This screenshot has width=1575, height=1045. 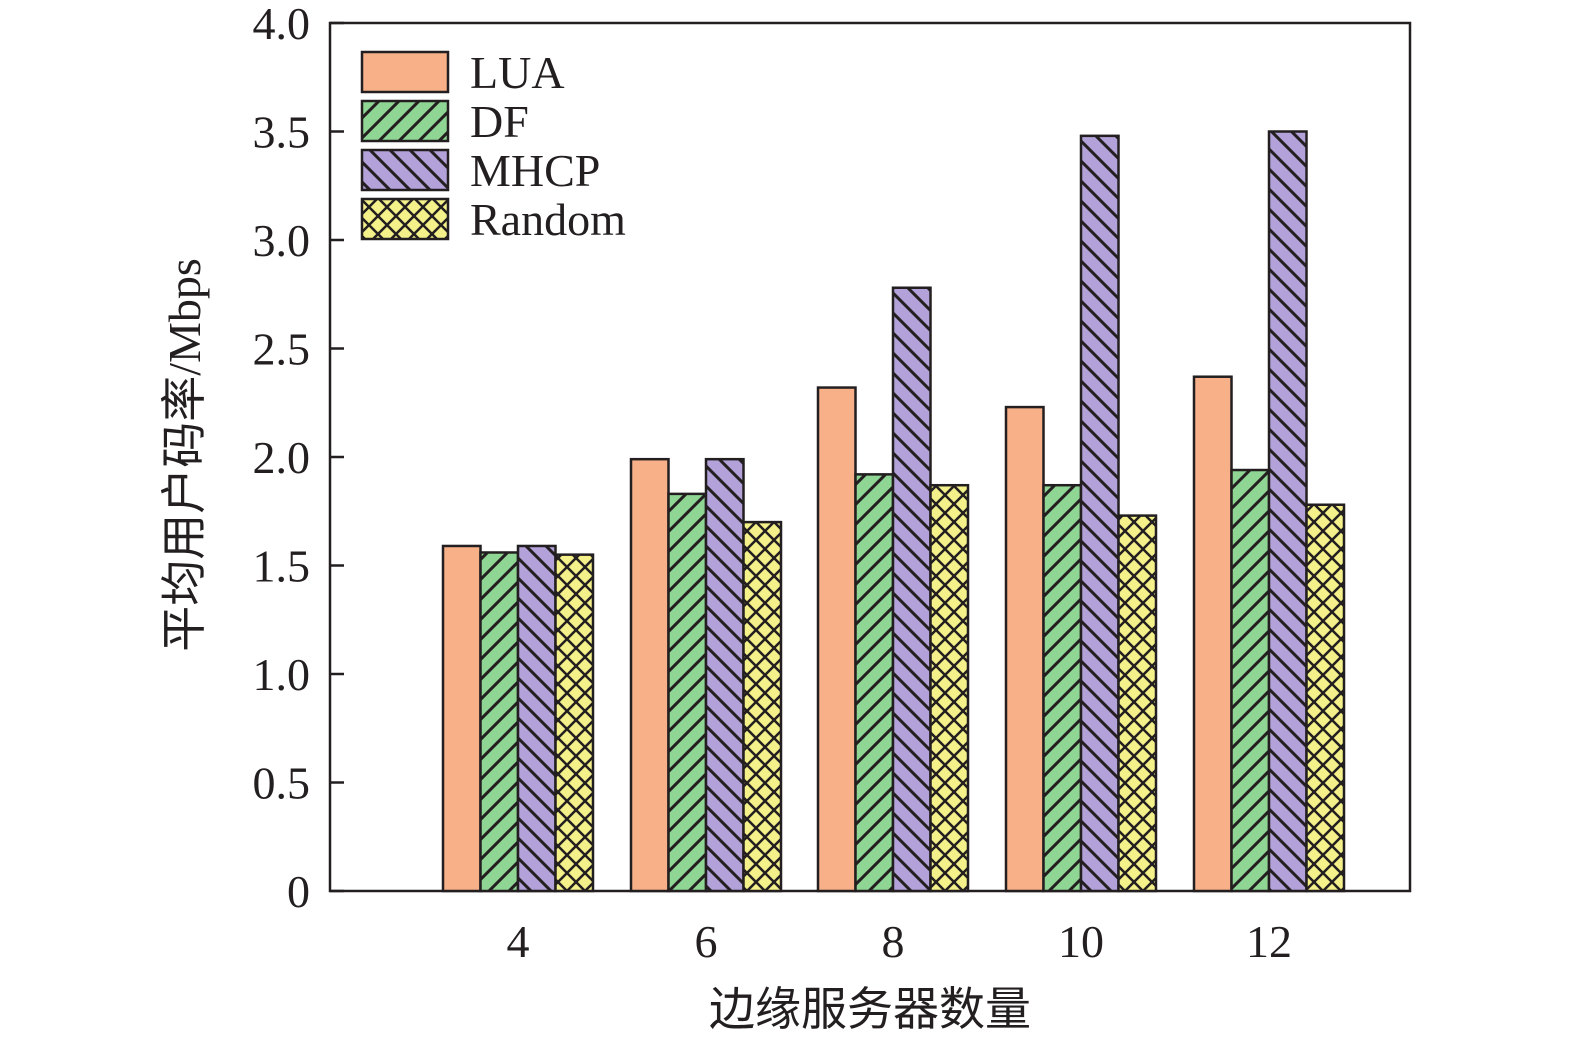 What do you see at coordinates (535, 170) in the screenshot?
I see `legend-label-mhcp: MHCP` at bounding box center [535, 170].